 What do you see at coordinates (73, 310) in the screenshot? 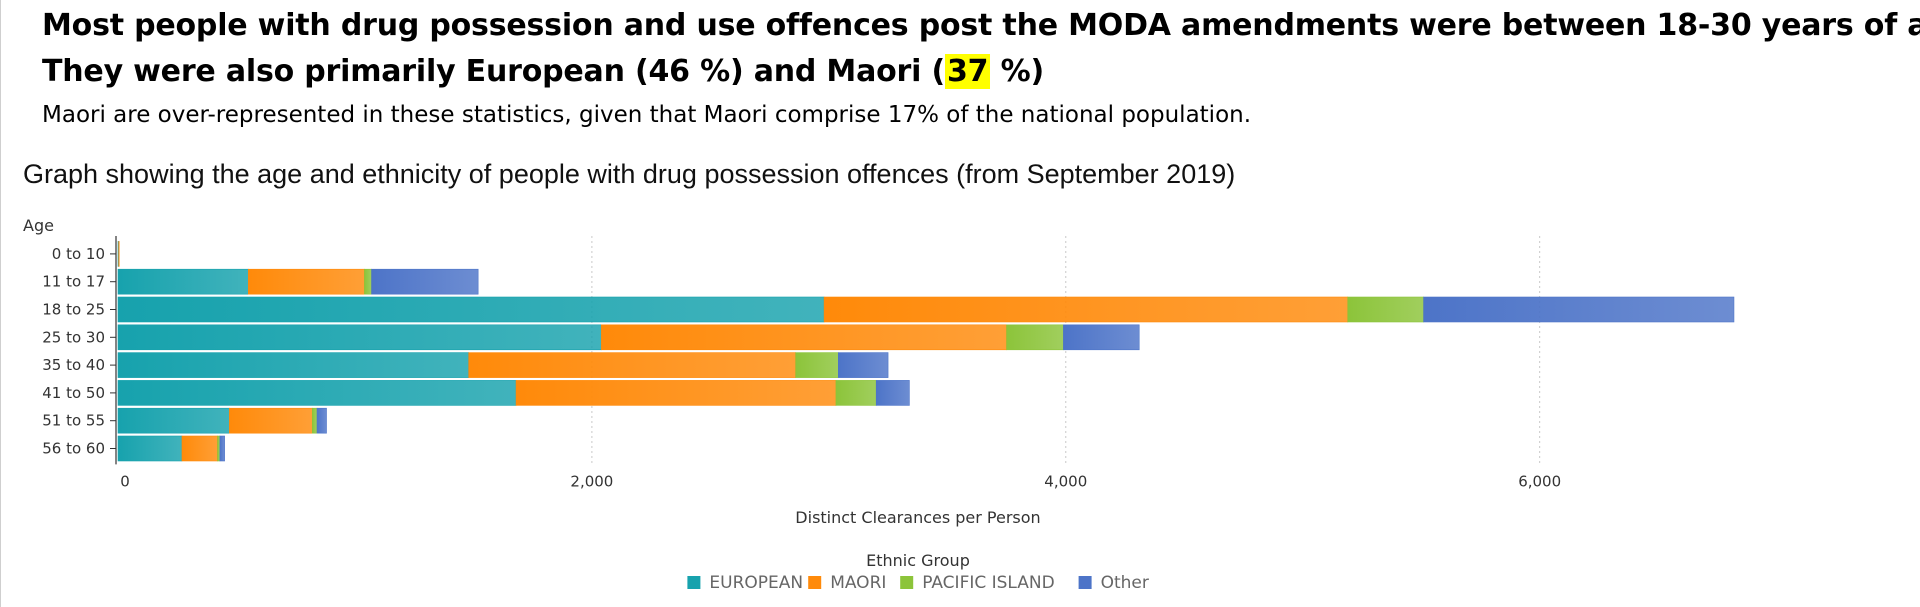
I see `y-tick-label: 18 to 25` at bounding box center [73, 310].